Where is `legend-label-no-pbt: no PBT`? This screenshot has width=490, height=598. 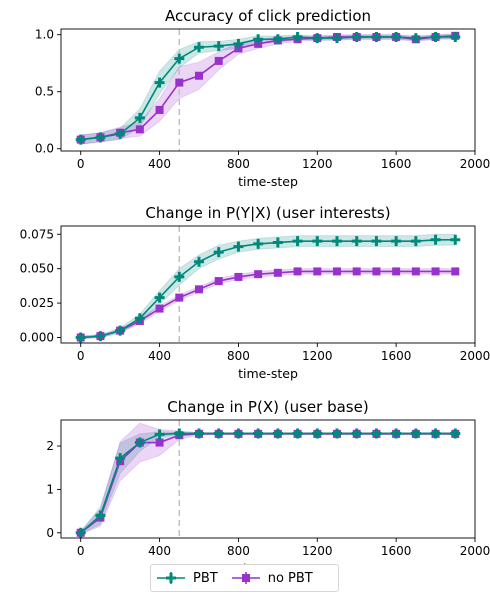
legend-label-no-pbt: no PBT is located at coordinates (290, 578).